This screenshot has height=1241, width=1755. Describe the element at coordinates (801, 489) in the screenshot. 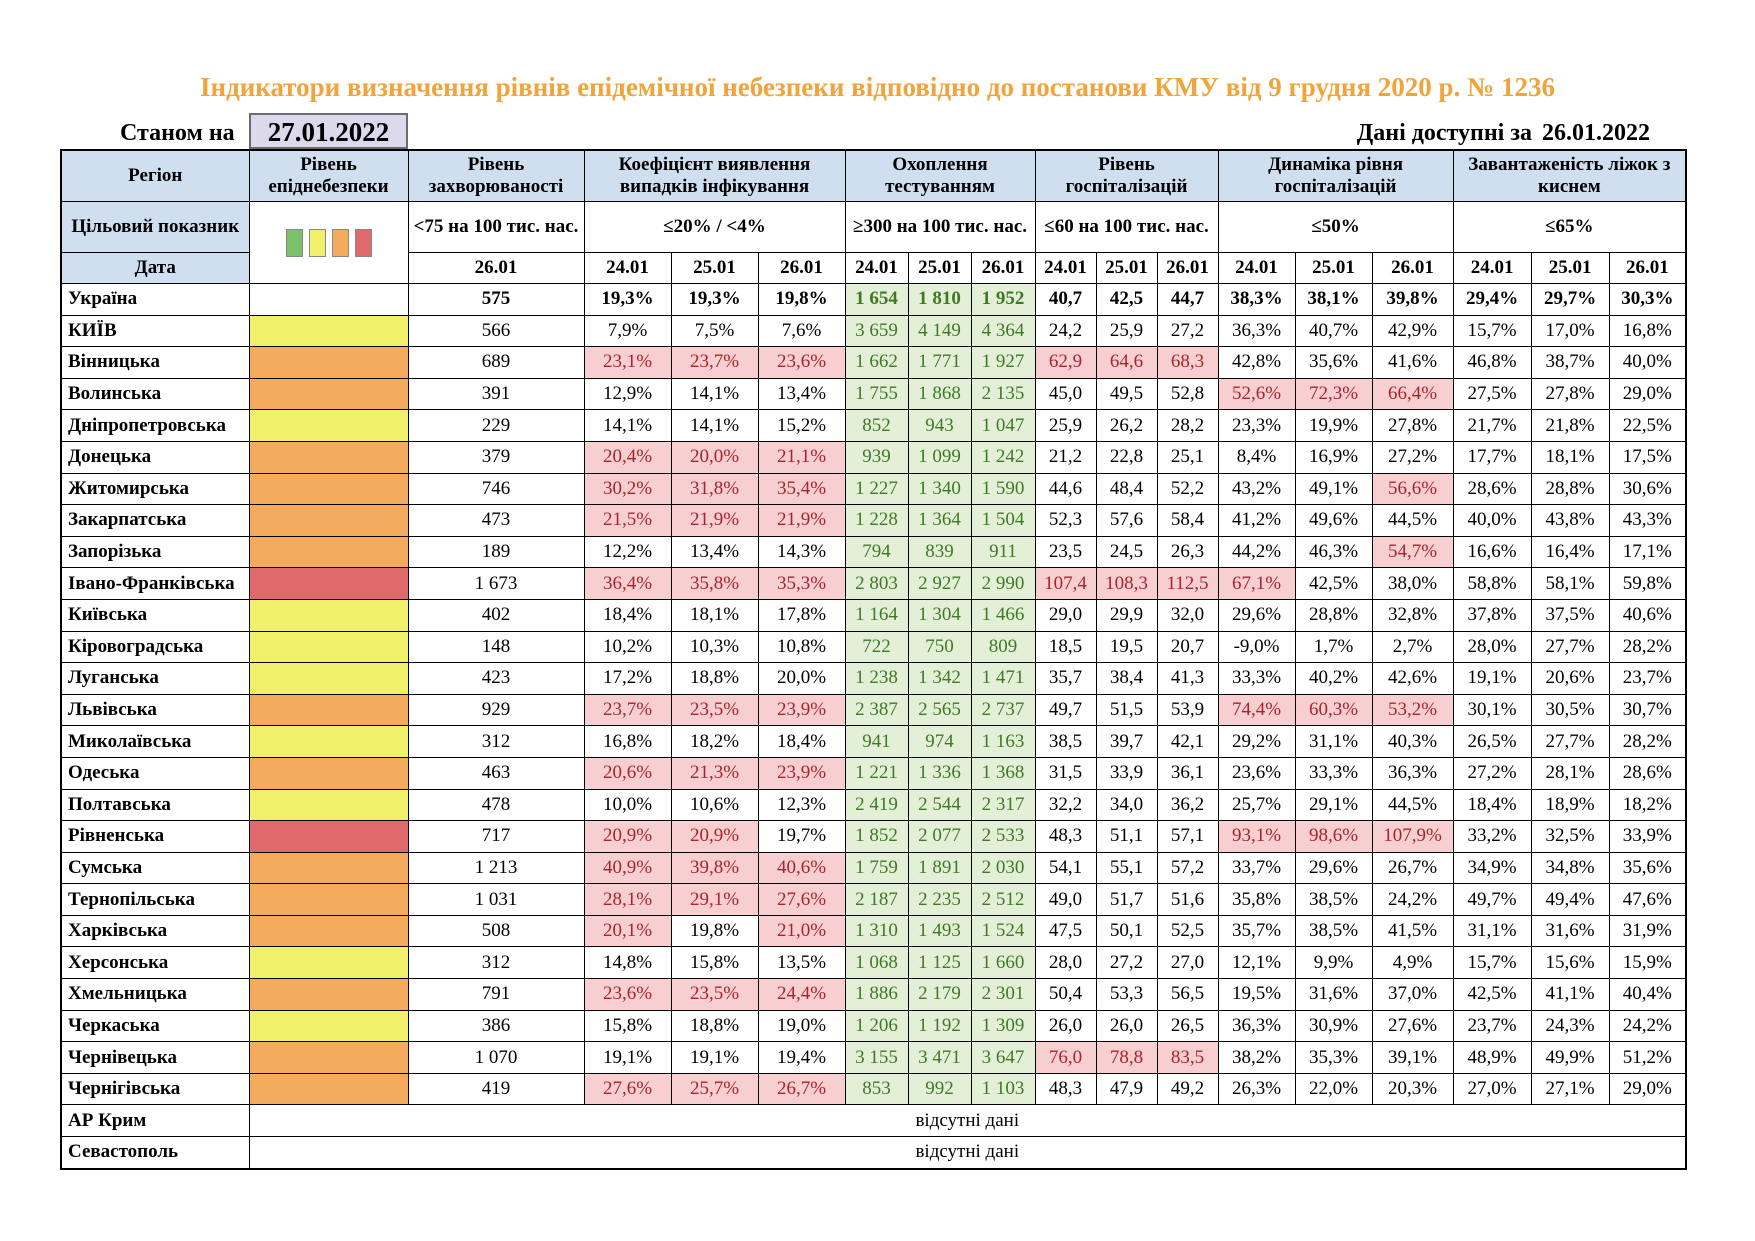

I see `detection-value: 35,4%` at that location.